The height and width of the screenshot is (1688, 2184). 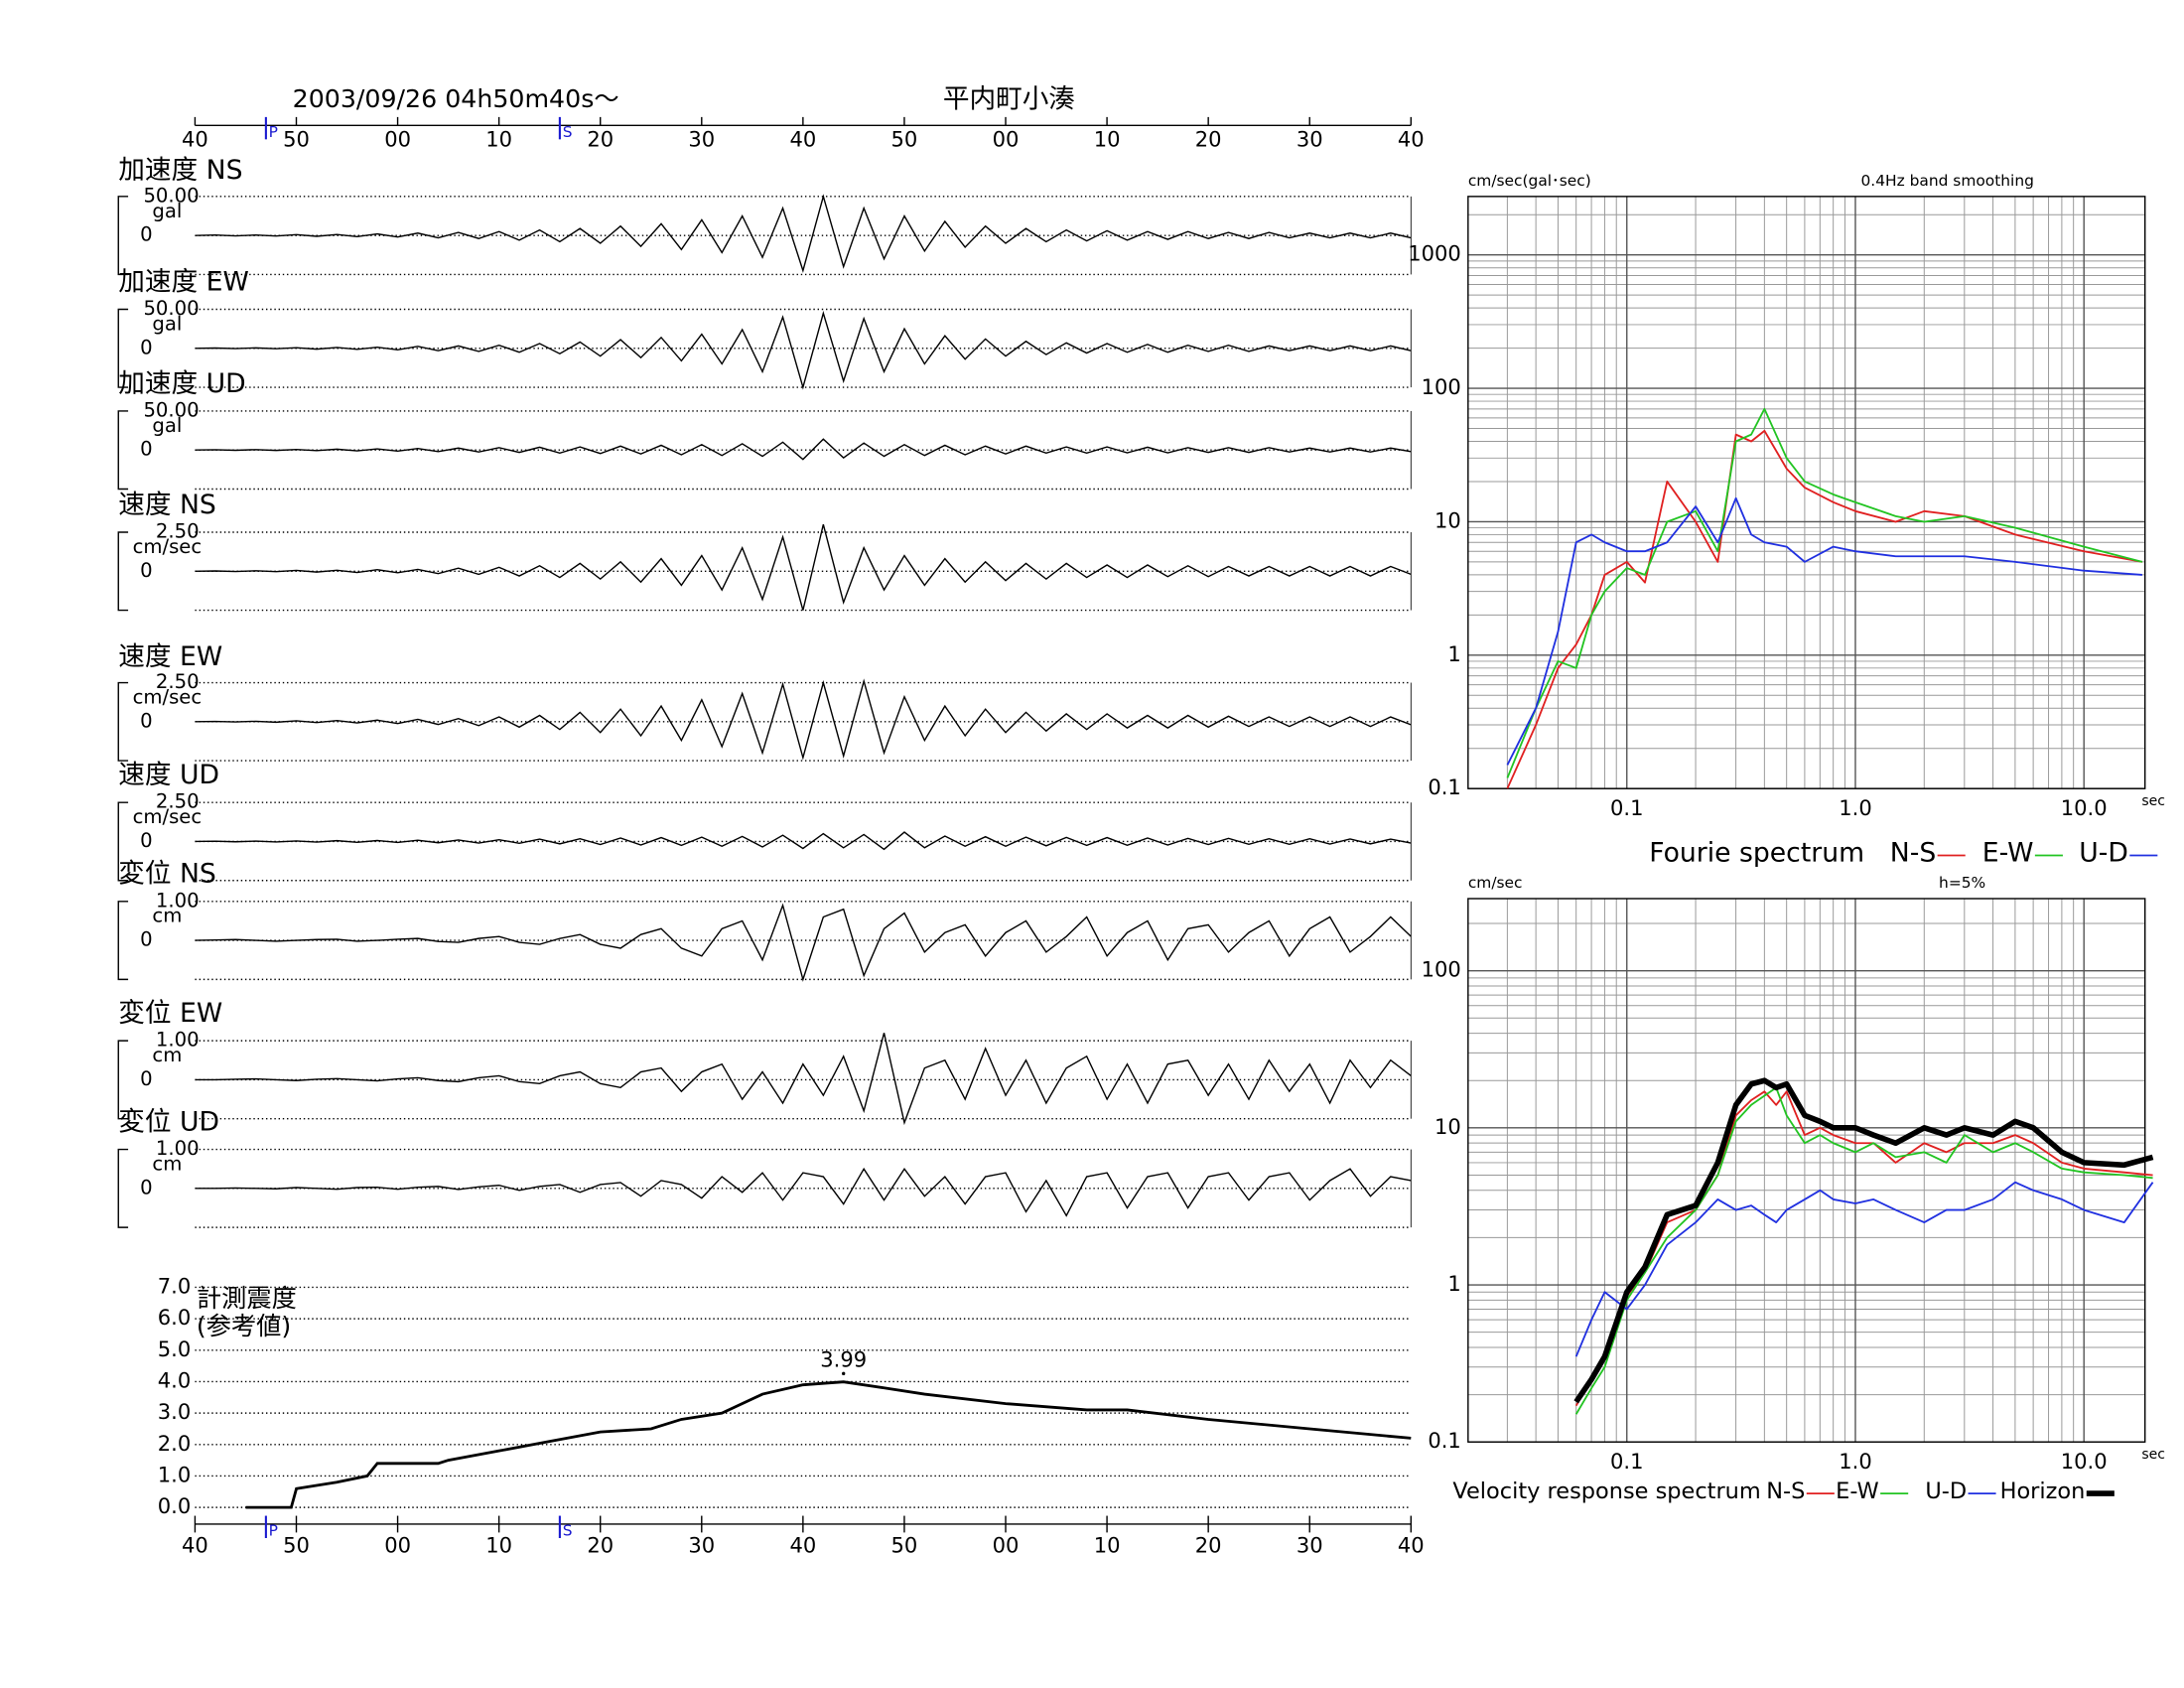 What do you see at coordinates (170, 656) in the screenshot?
I see `panel-title: 速度 EW` at bounding box center [170, 656].